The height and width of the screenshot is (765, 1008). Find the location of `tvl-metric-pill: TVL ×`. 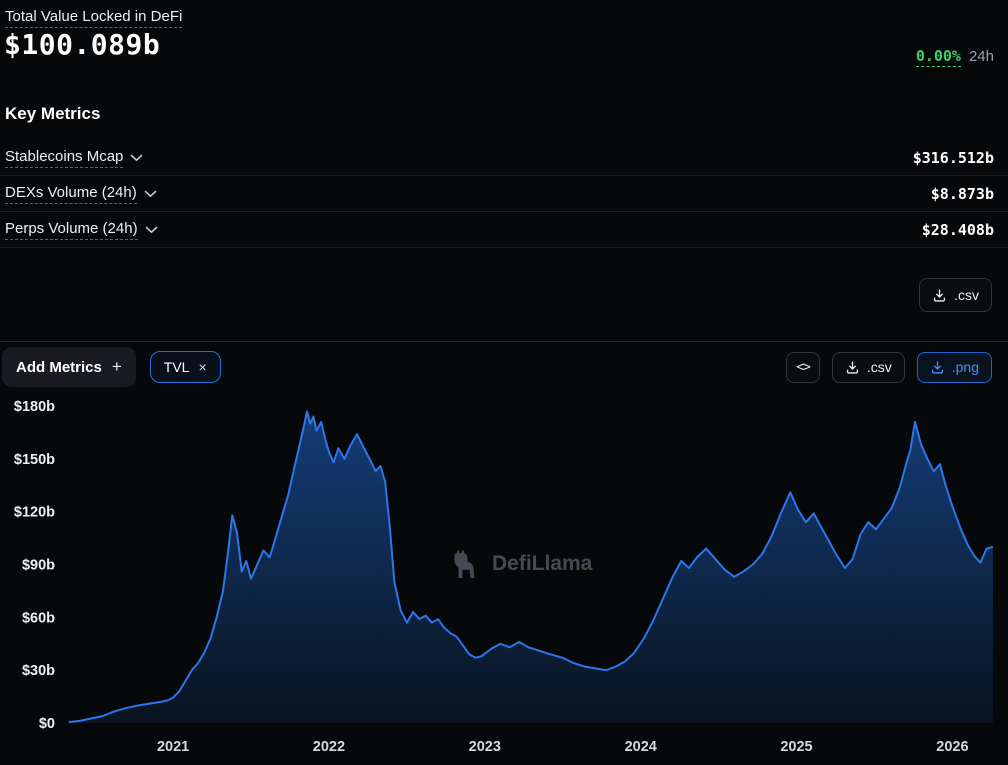

tvl-metric-pill: TVL × is located at coordinates (185, 367).